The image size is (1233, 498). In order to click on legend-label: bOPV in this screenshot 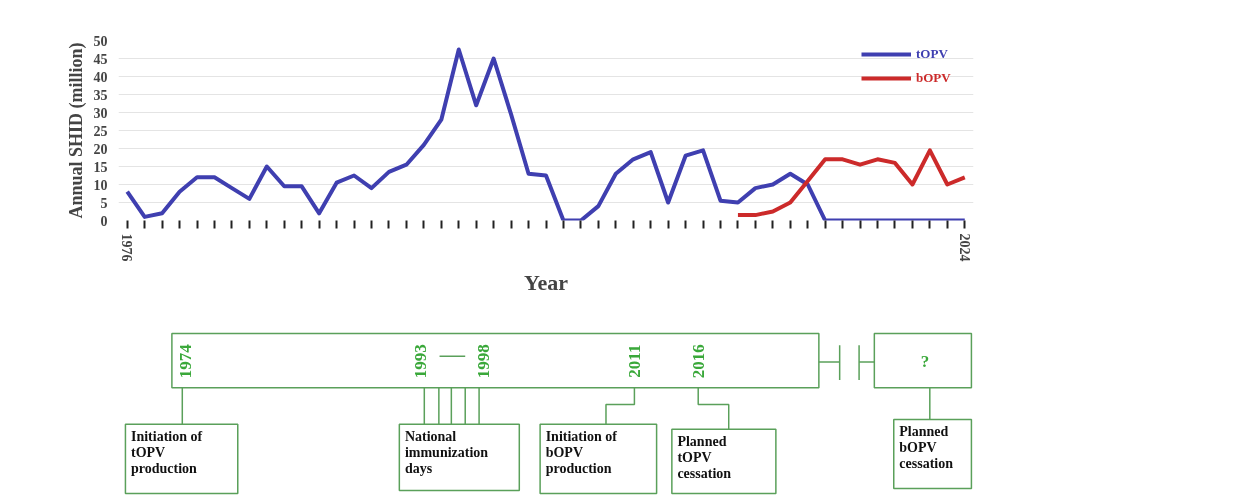, I will do `click(933, 78)`.